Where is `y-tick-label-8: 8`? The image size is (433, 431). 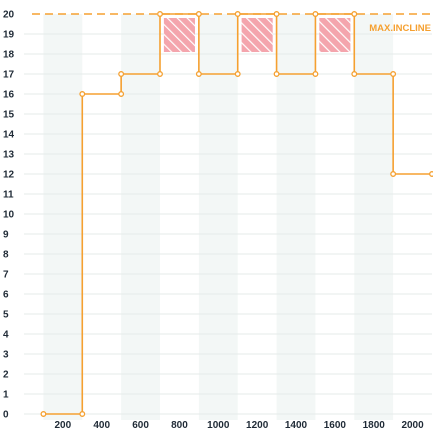 y-tick-label-8: 8 is located at coordinates (6, 255).